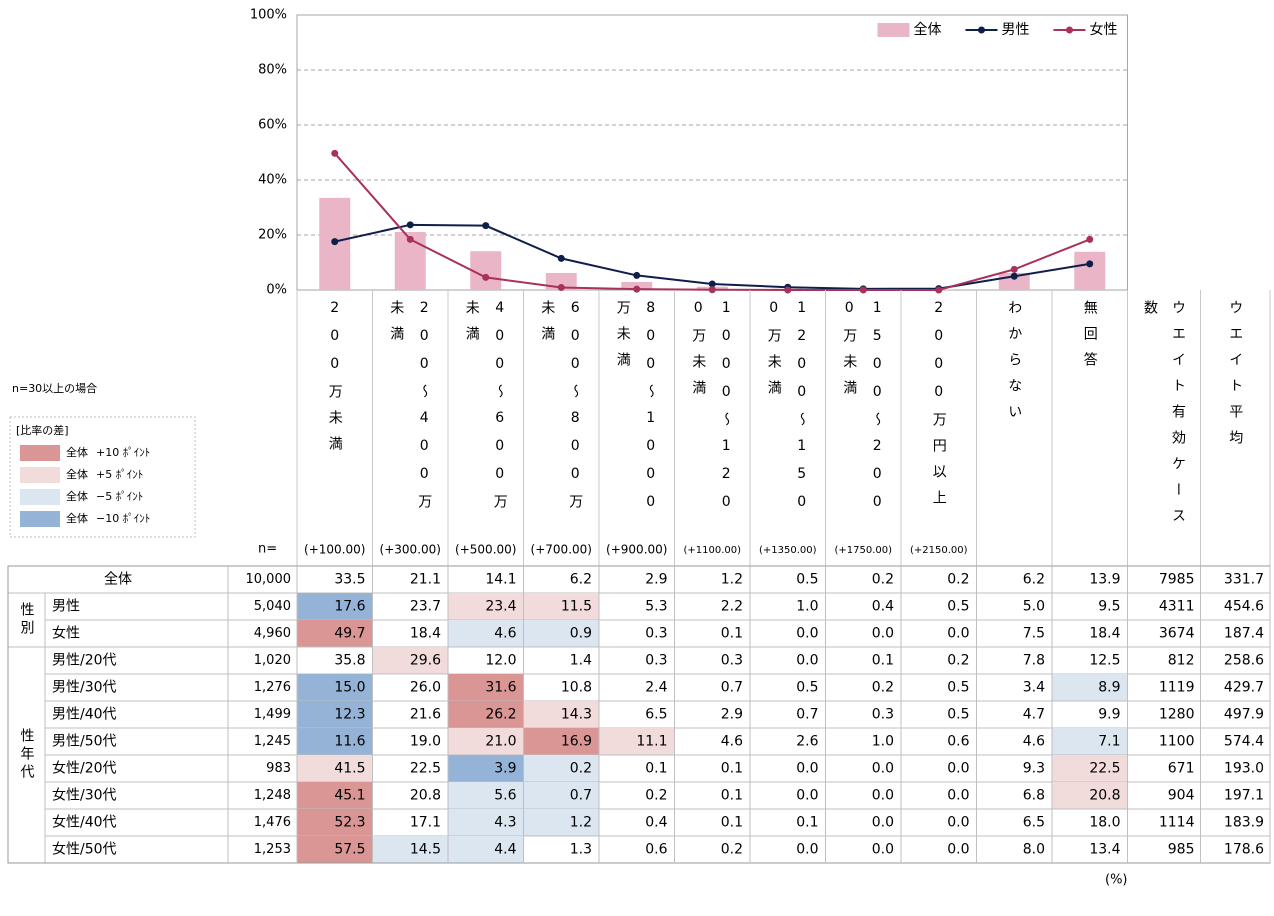 The height and width of the screenshot is (916, 1274). I want to click on column-header-wrap: ウエイト平均, so click(1236, 420).